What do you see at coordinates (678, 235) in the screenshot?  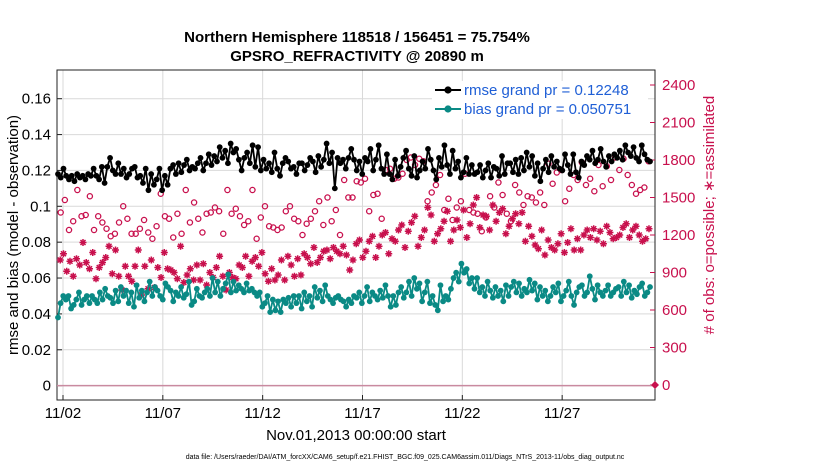 I see `y2-tick-label: 1200` at bounding box center [678, 235].